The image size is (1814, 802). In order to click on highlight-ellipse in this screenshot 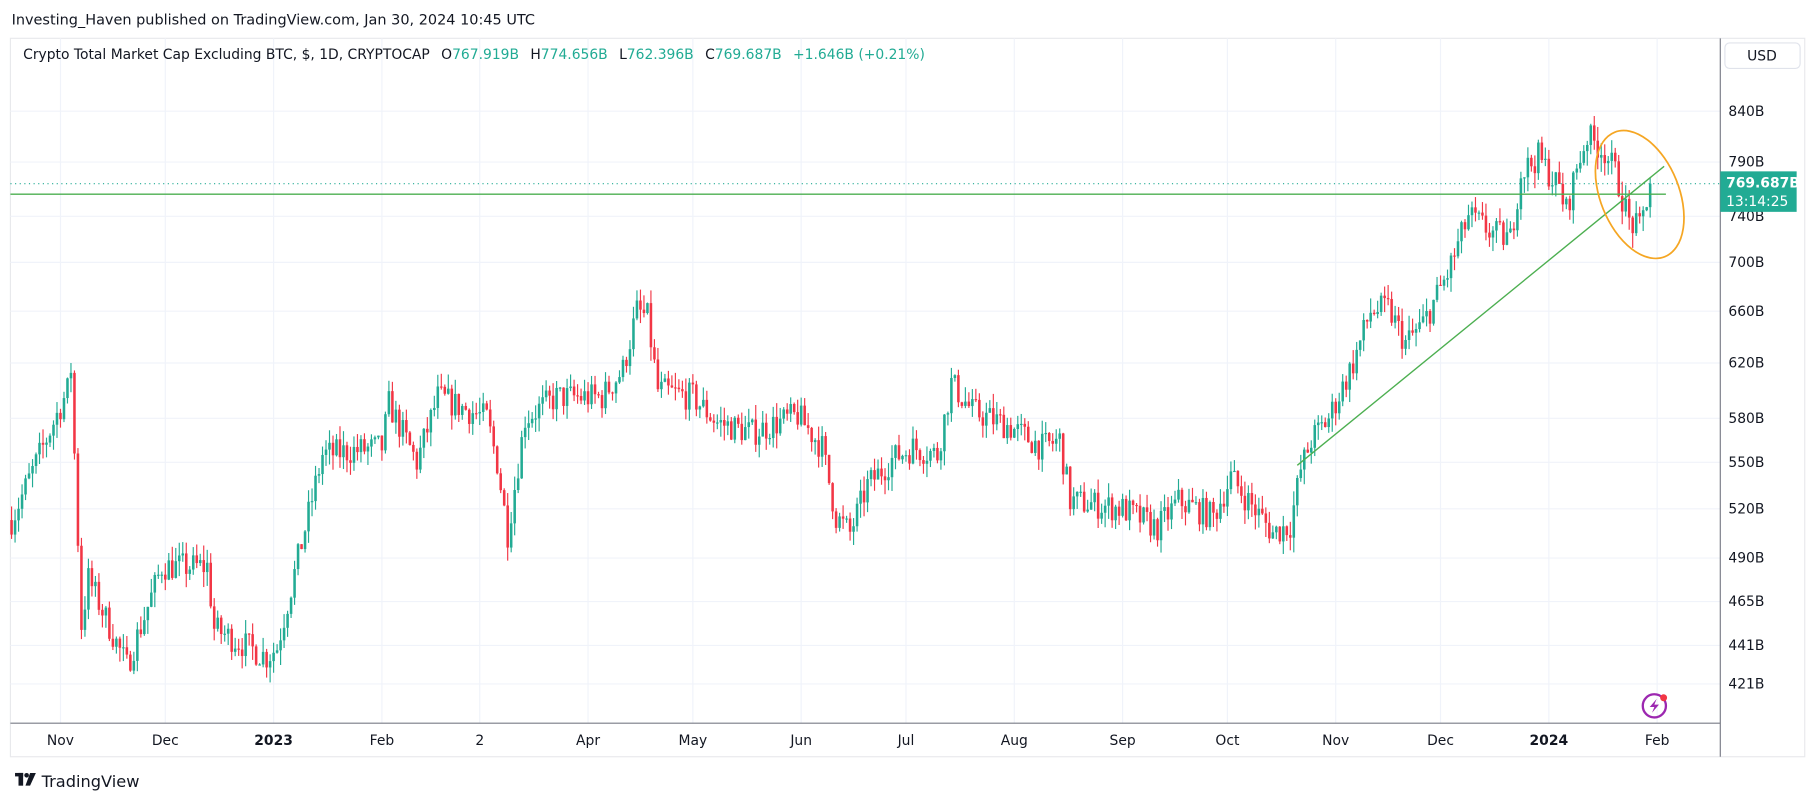, I will do `click(1639, 195)`.